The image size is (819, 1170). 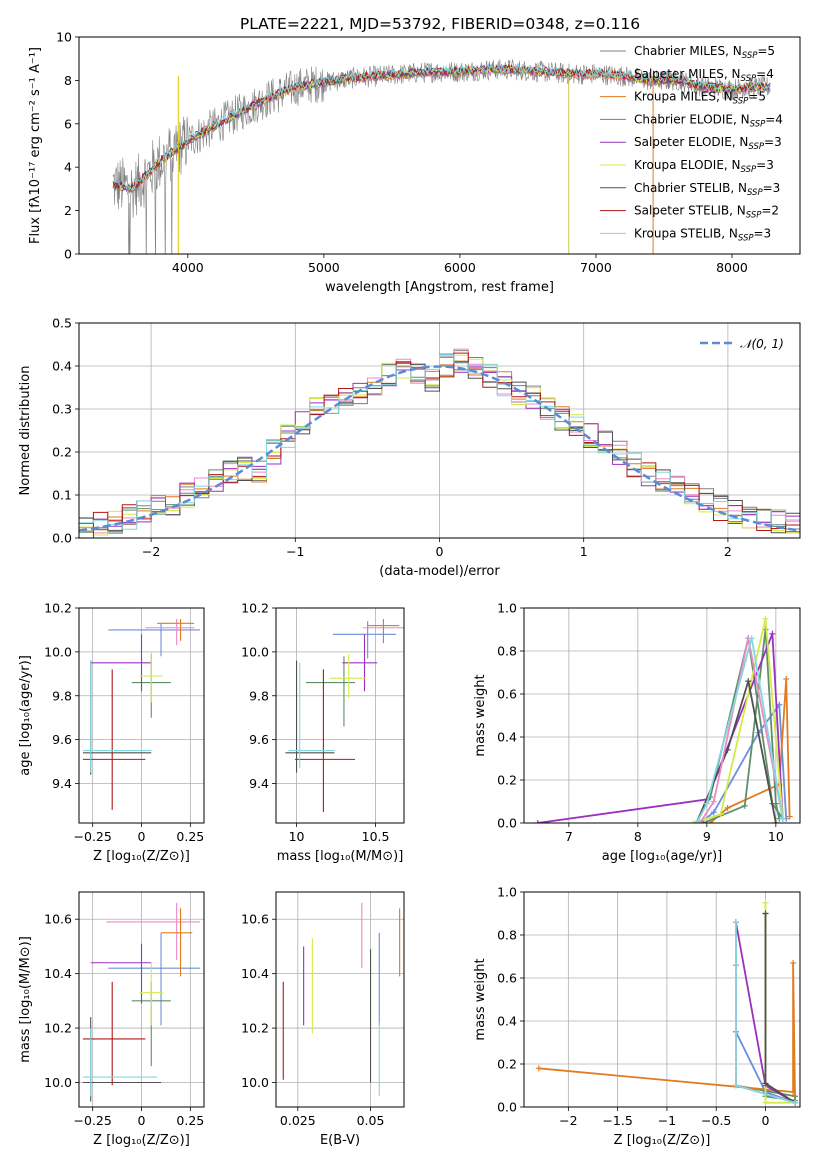 I want to click on x-tick-label: 5000, so click(x=324, y=267).